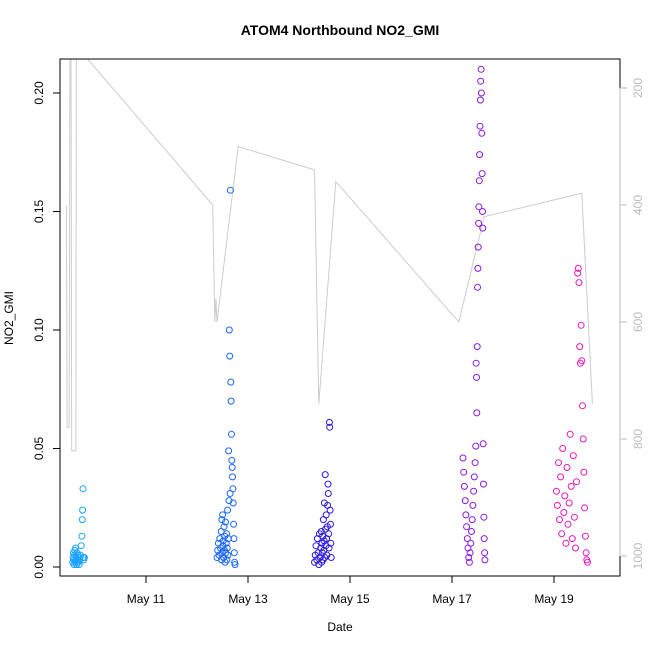  I want to click on y2-tick-label: 1000, so click(638, 555).